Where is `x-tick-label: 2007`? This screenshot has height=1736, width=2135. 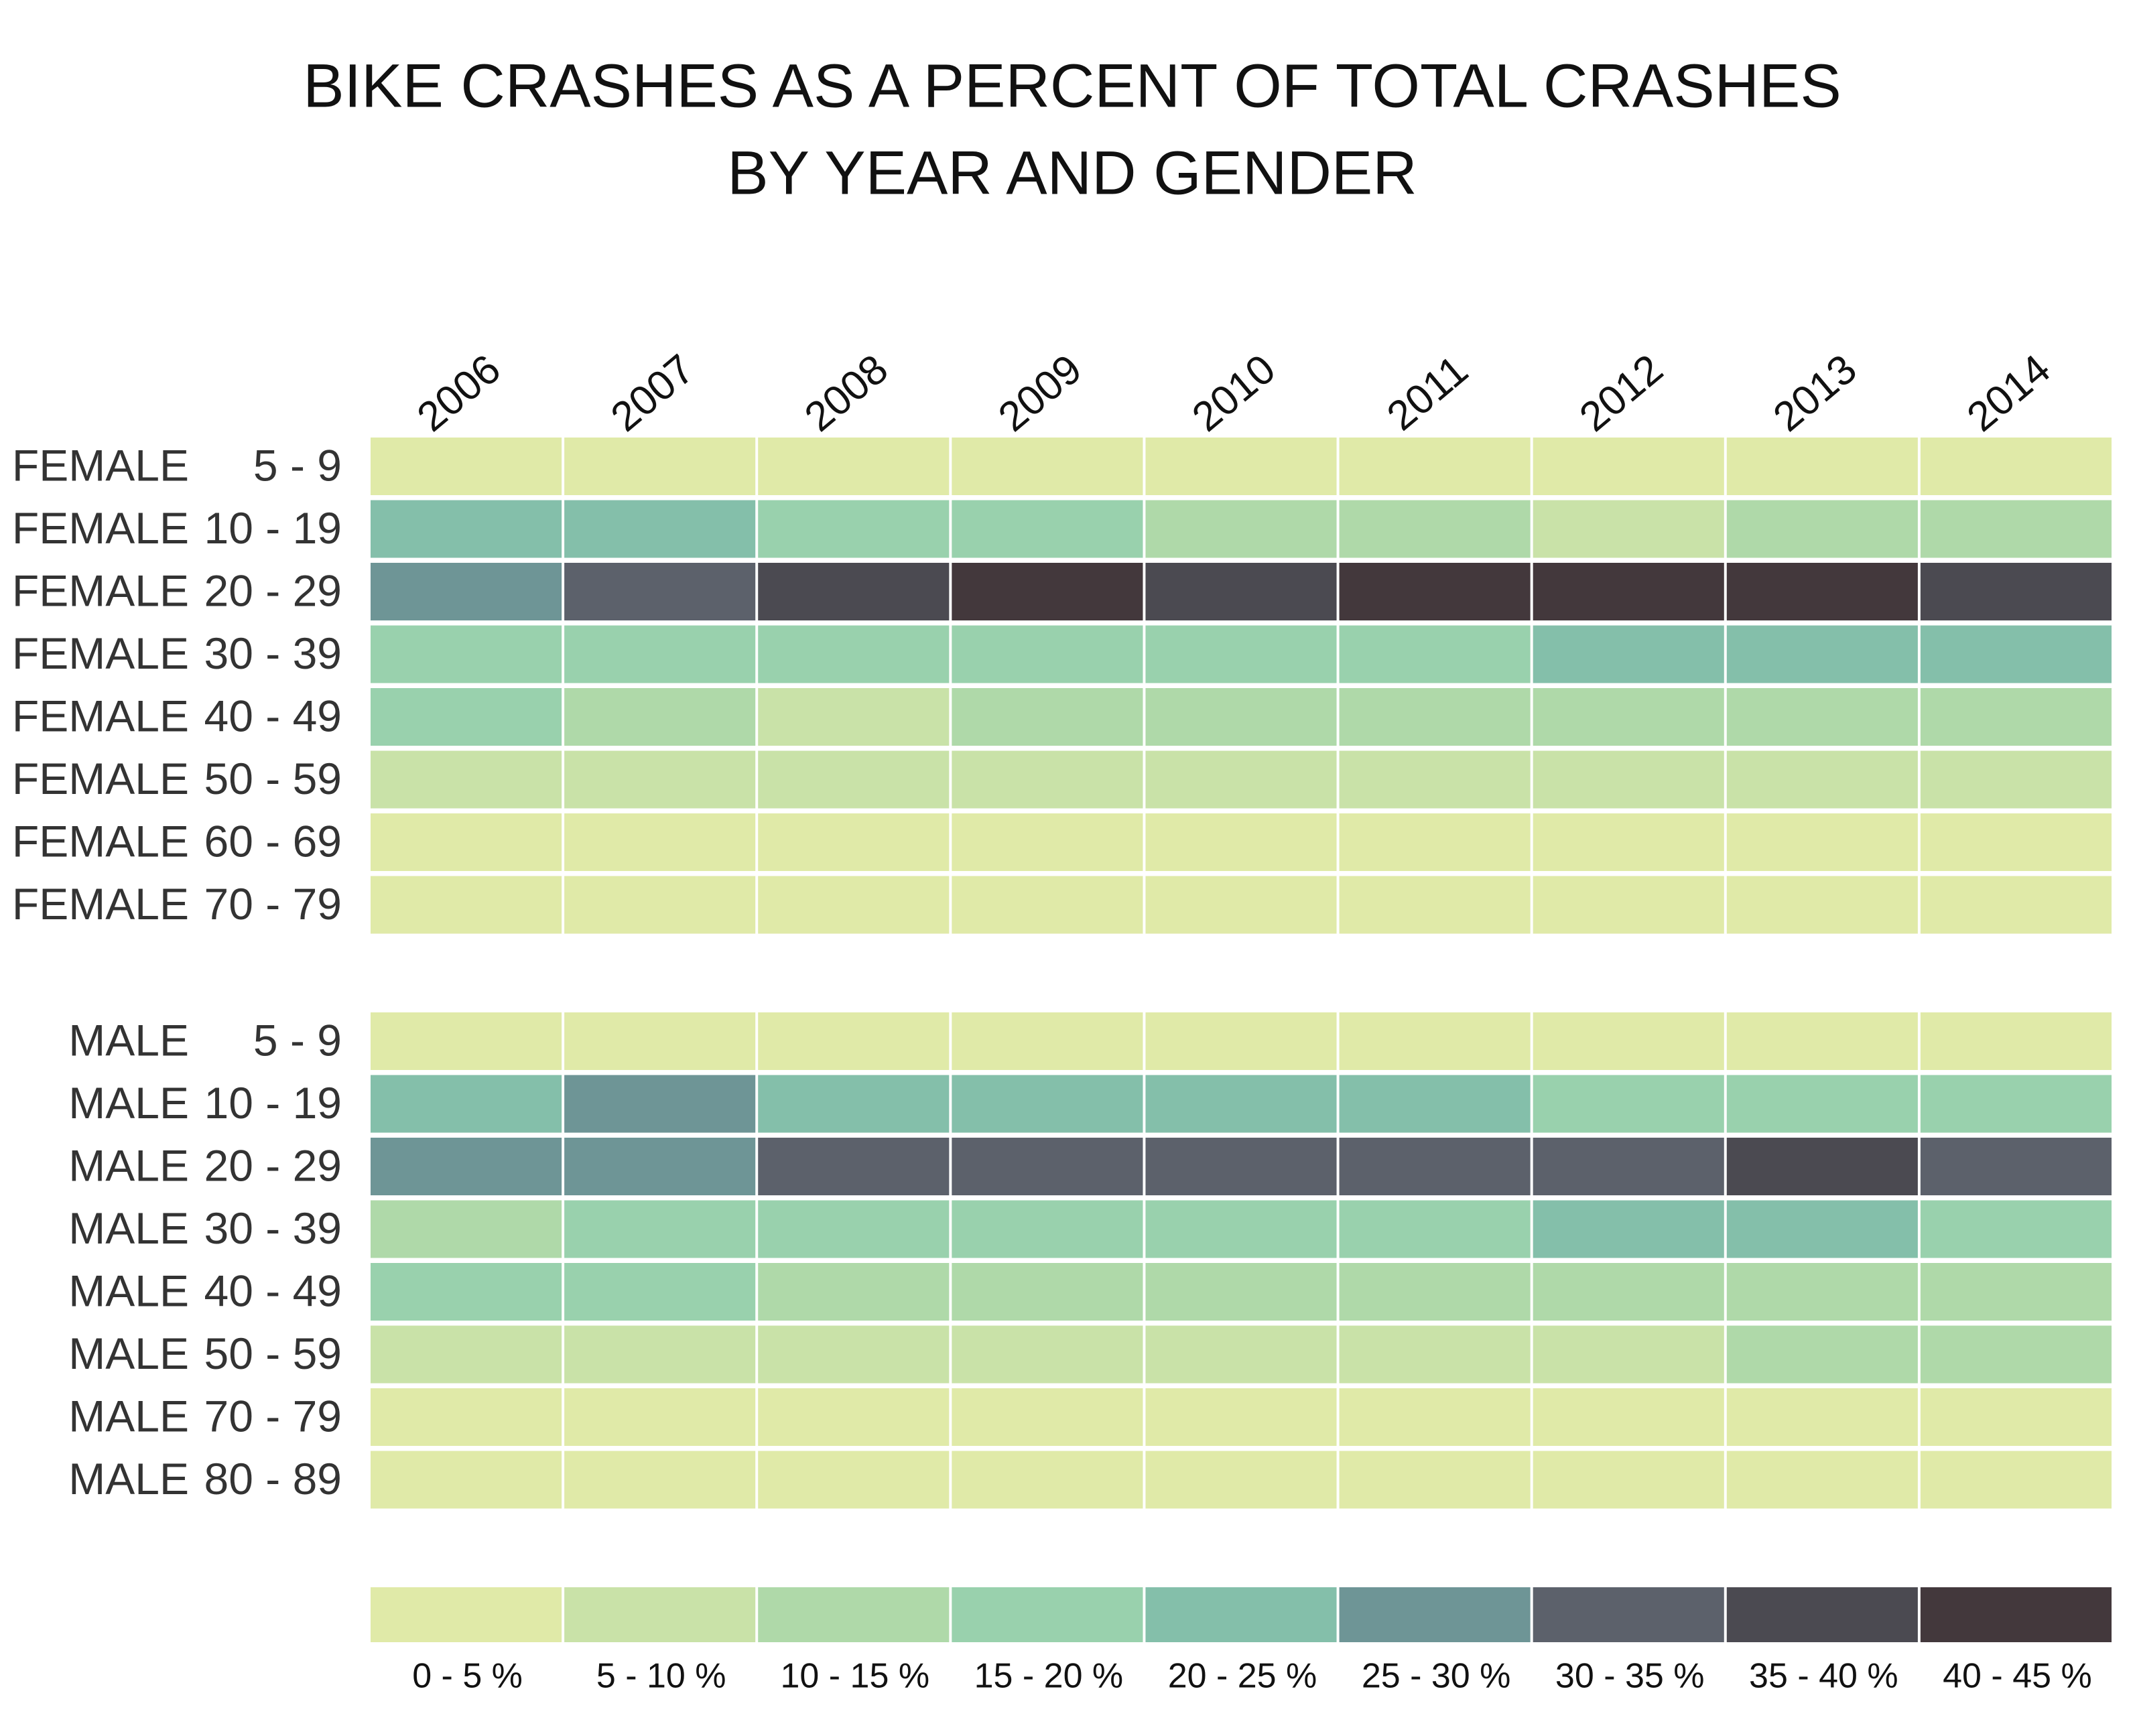
x-tick-label: 2007 is located at coordinates (652, 393).